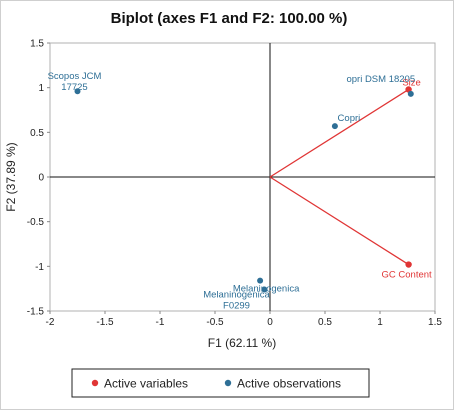 This screenshot has width=454, height=414. Describe the element at coordinates (50, 322) in the screenshot. I see `x-tick-label: -2` at that location.